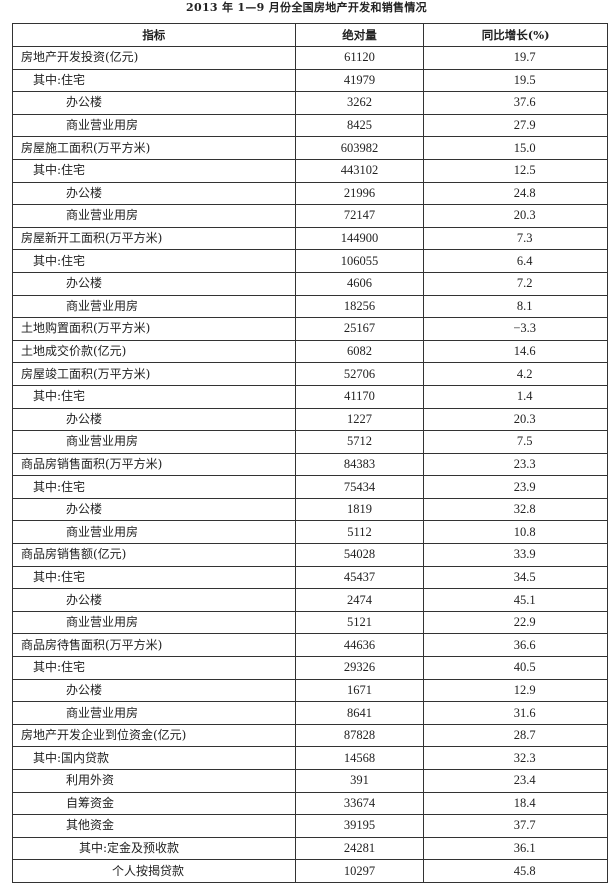 The width and height of the screenshot is (613, 892). I want to click on table-row: 其中:住宅 41979 19.5, so click(310, 80).